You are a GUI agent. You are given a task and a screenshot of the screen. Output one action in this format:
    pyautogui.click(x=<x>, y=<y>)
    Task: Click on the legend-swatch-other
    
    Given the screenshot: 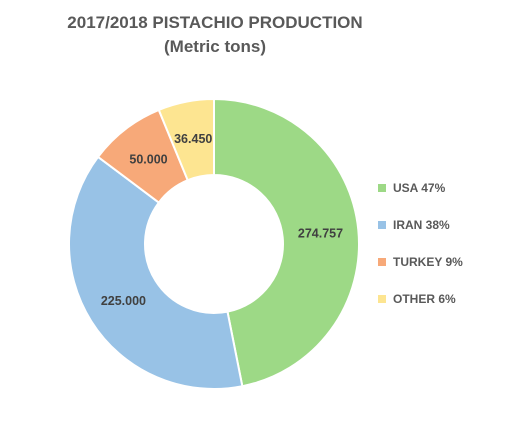 What is the action you would take?
    pyautogui.click(x=382, y=298)
    